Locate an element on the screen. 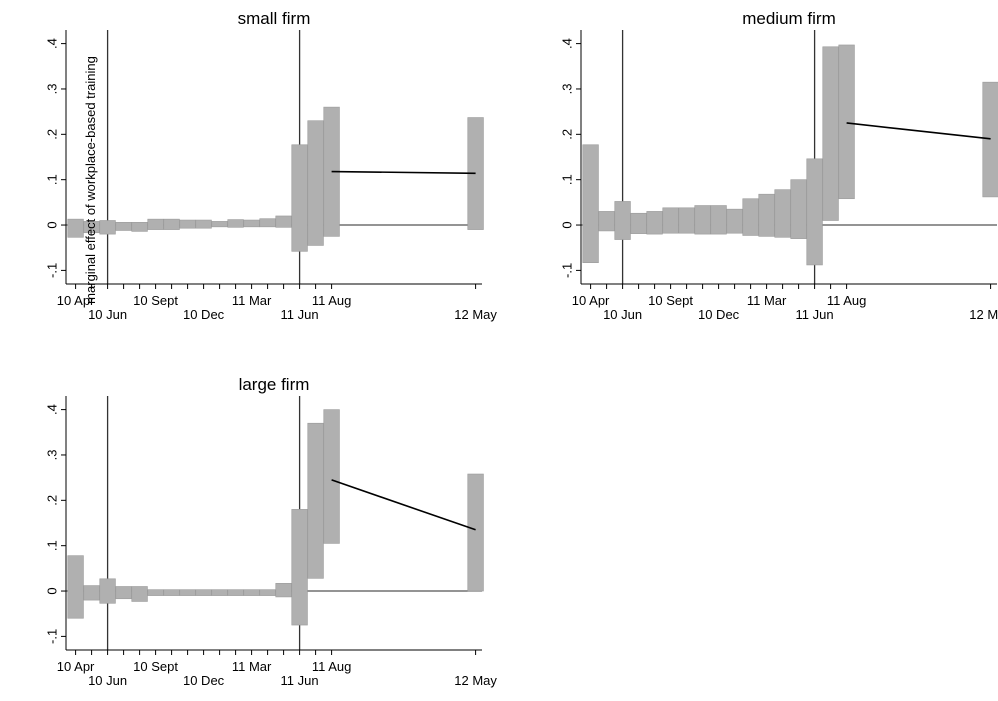 The height and width of the screenshot is (701, 998). chart-title: medium firm is located at coordinates (789, 18).